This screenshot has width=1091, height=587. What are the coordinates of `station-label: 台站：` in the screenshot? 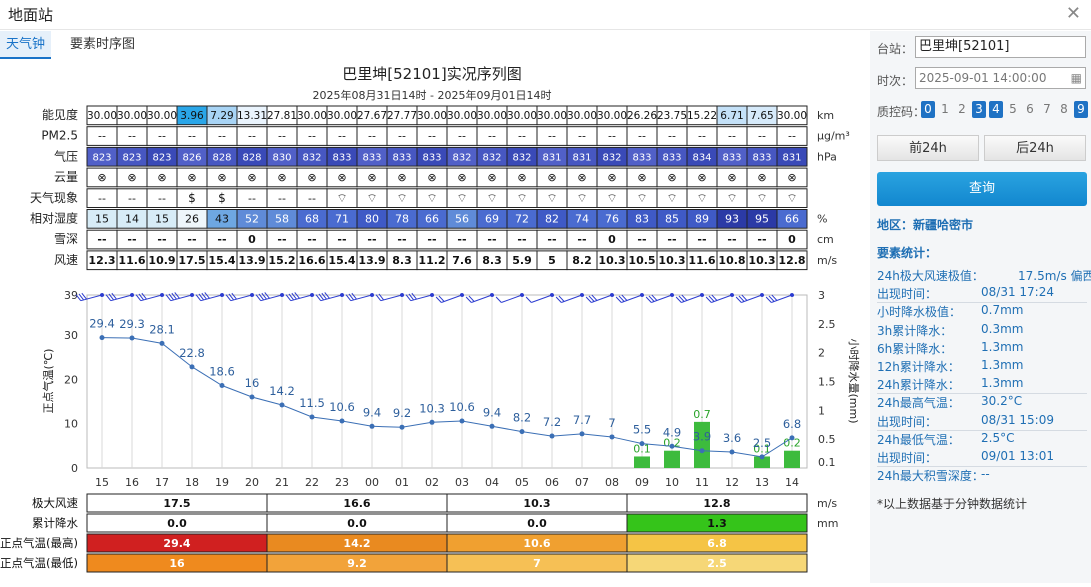 It's located at (895, 49).